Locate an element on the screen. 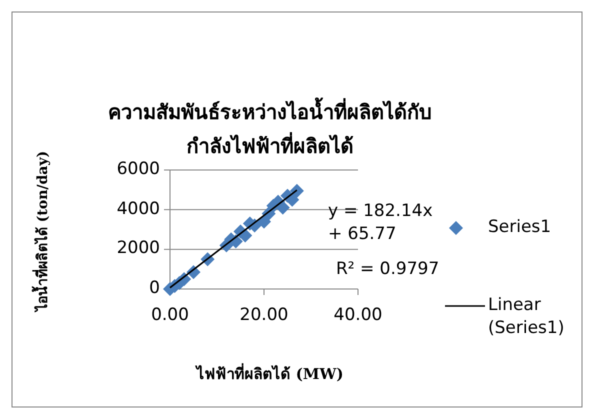 This screenshot has height=418, width=595. annotation: R² = 0.9797 is located at coordinates (388, 269).